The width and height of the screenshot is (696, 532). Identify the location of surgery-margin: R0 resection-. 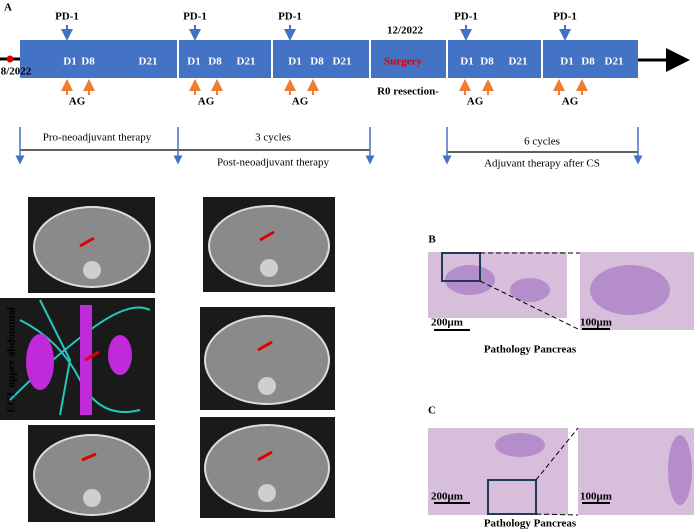
(408, 92).